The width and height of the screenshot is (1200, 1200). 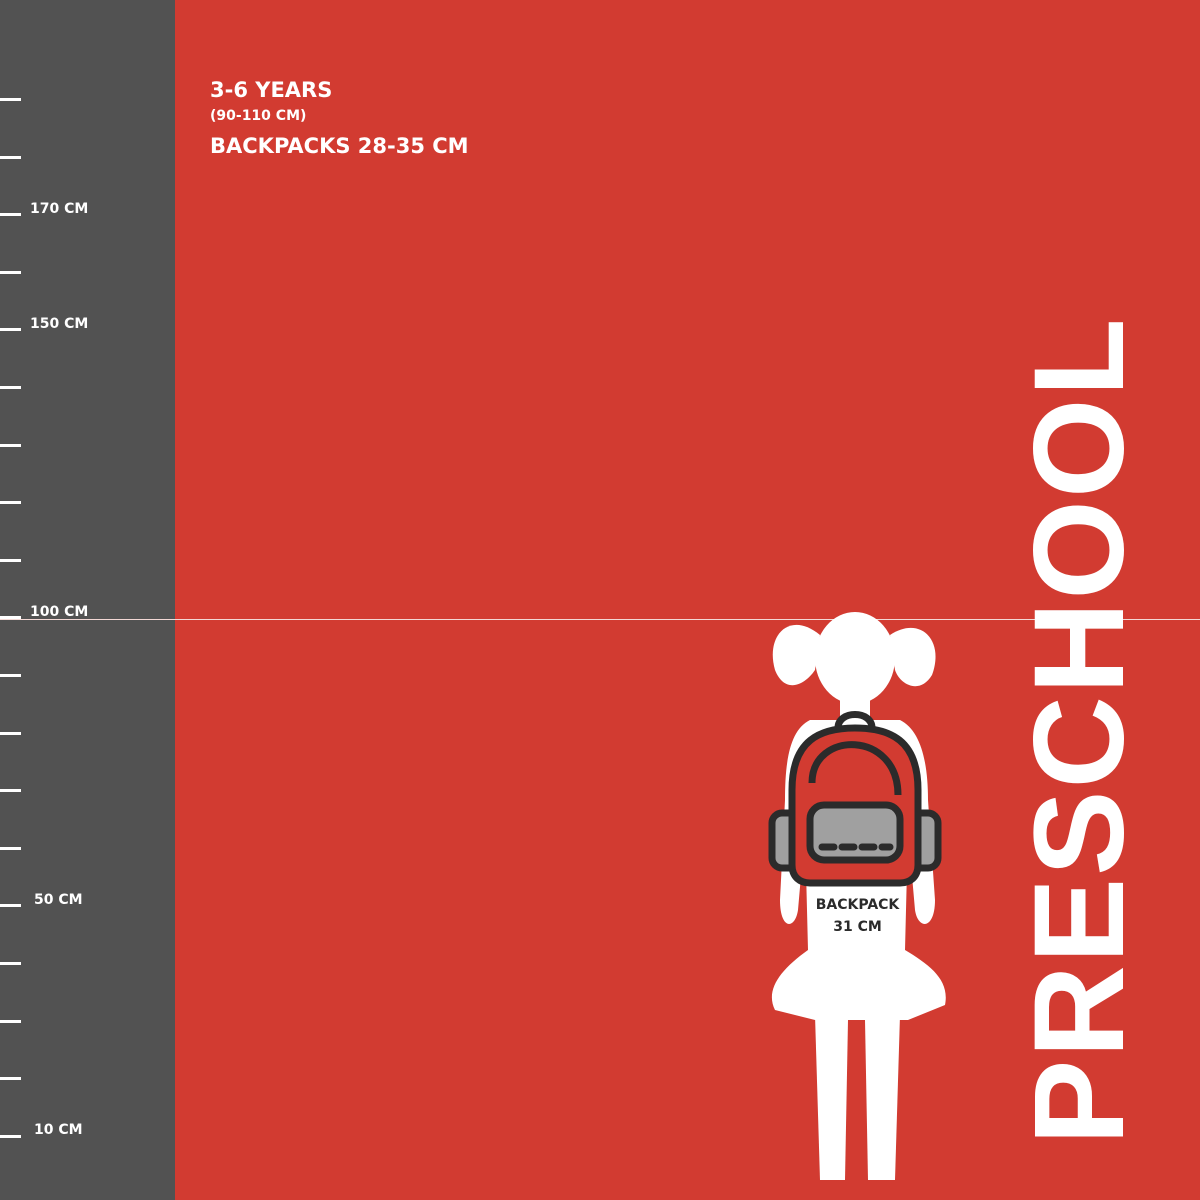 I want to click on ruler-label-100: 100 CM, so click(x=59, y=612).